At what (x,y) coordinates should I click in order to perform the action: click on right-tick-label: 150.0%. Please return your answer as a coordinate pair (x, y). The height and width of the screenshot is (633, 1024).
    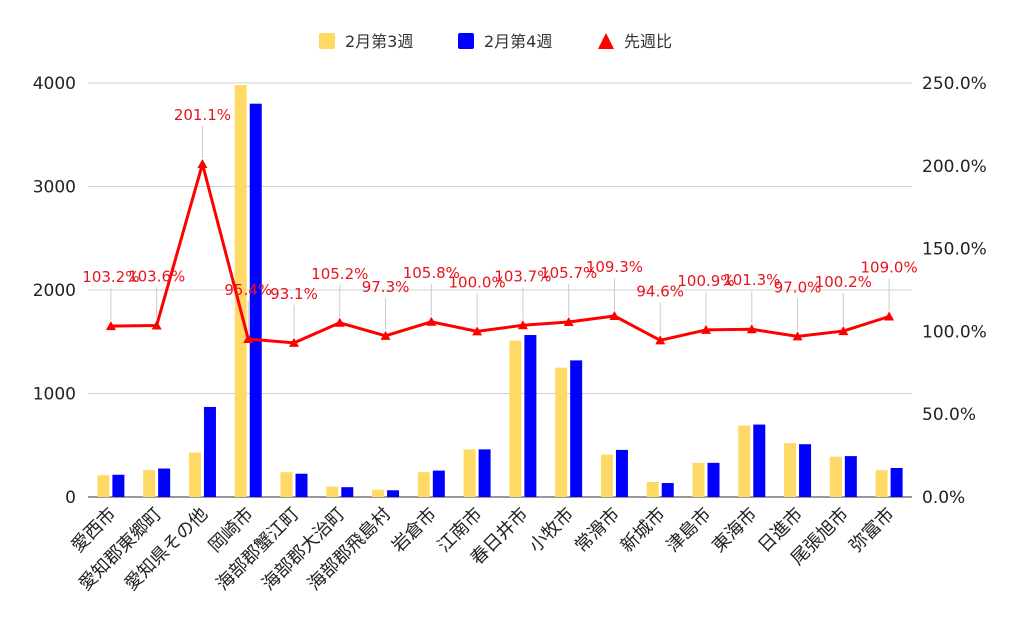
    Looking at the image, I should click on (954, 250).